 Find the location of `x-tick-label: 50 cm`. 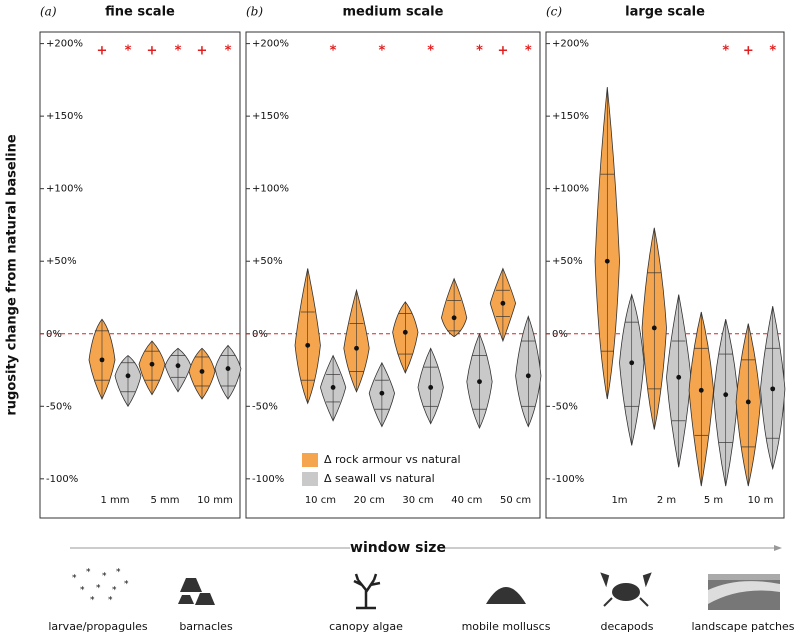

x-tick-label: 50 cm is located at coordinates (515, 500).